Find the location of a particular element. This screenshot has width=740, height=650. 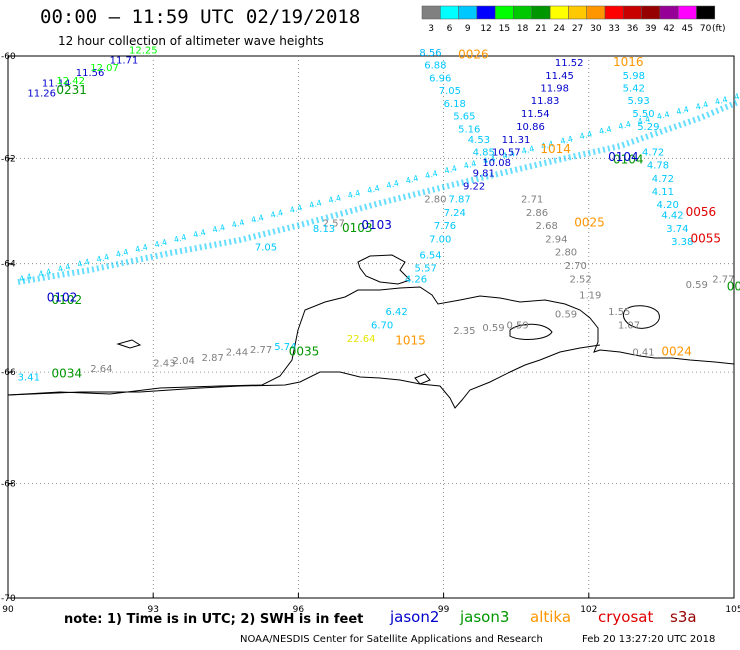

pass-time-label: 0026 is located at coordinates (473, 55).